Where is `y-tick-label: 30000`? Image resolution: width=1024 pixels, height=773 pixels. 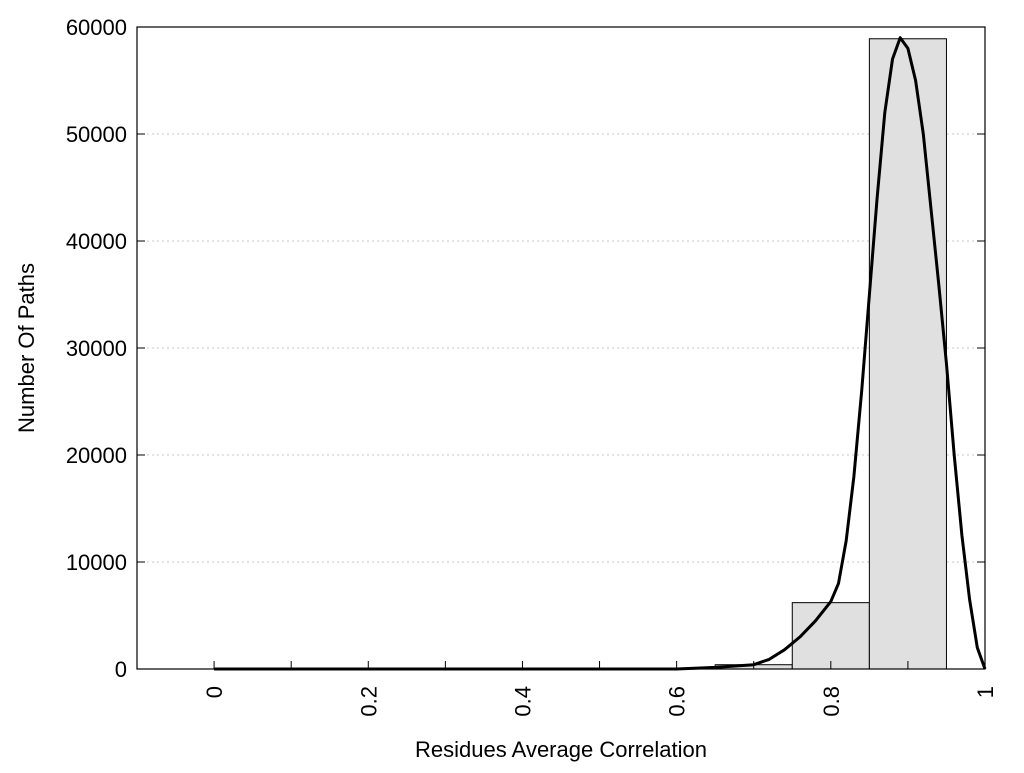
y-tick-label: 30000 is located at coordinates (96, 348).